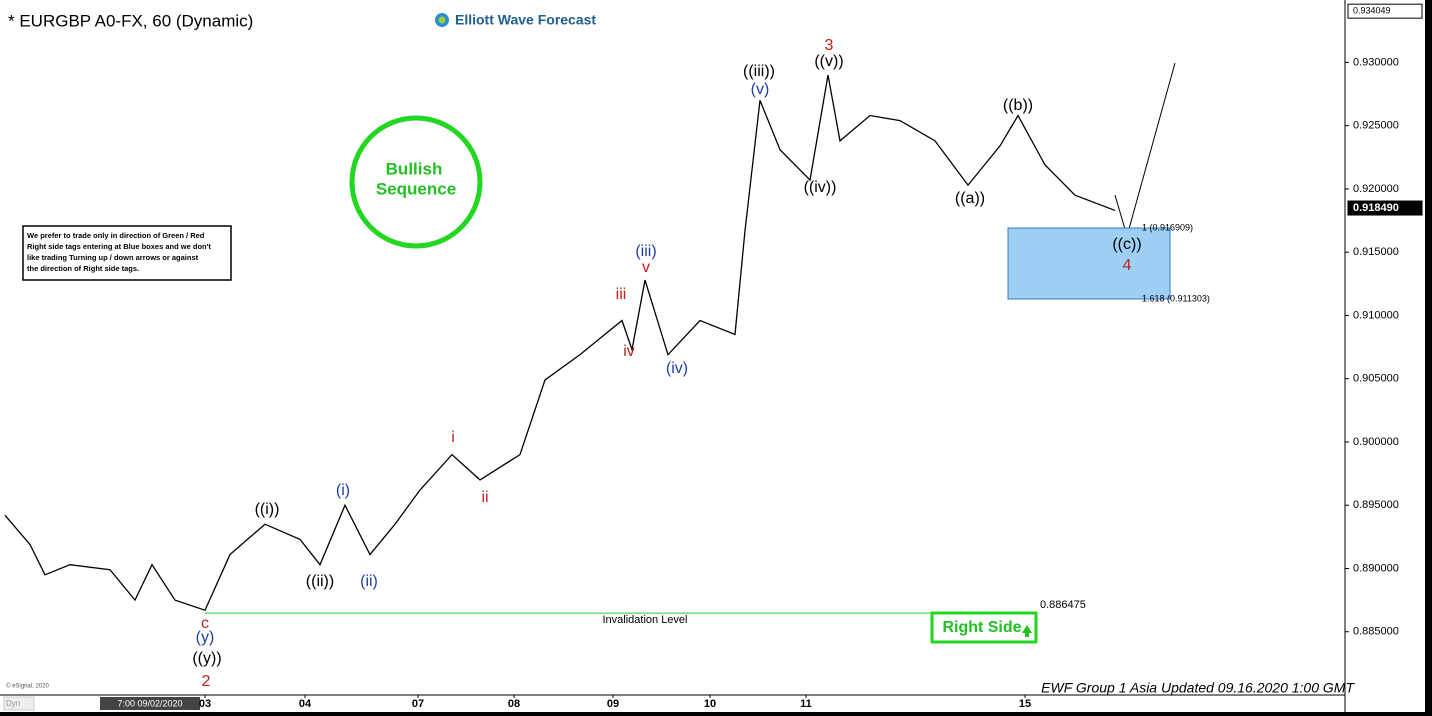 This screenshot has width=1432, height=716. I want to click on x-tick-label: 09, so click(613, 704).